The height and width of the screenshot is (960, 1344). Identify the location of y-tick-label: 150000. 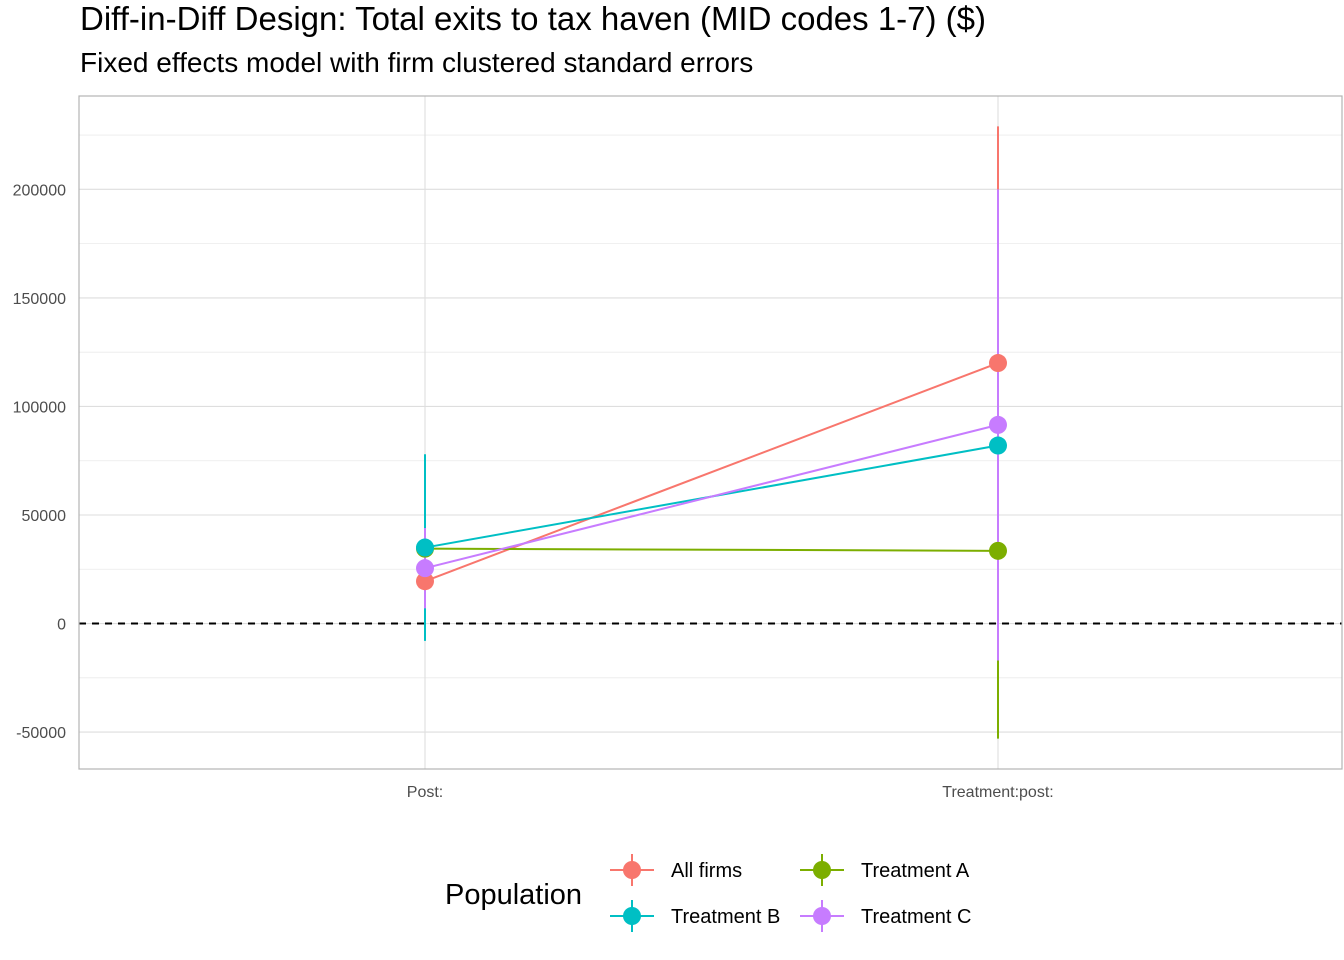
(39, 299).